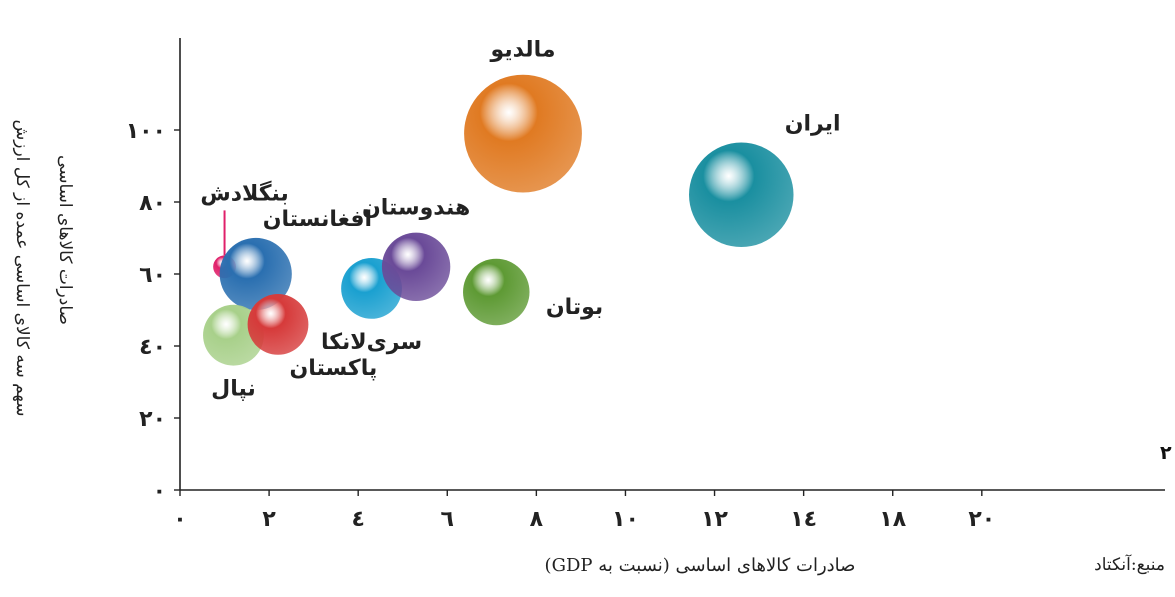  Describe the element at coordinates (179, 519) in the screenshot. I see `x-tick-label: ۰` at that location.